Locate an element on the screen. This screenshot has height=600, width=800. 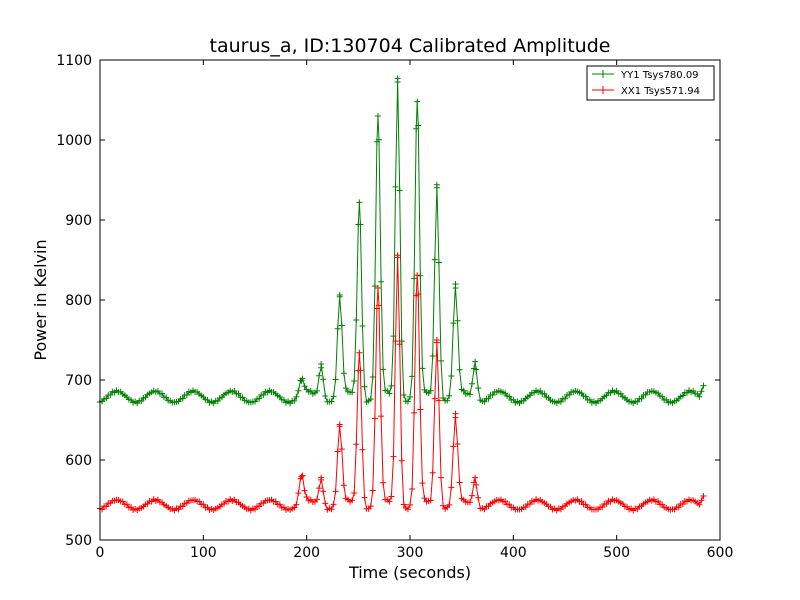
x-tick-label: 500 is located at coordinates (616, 553).